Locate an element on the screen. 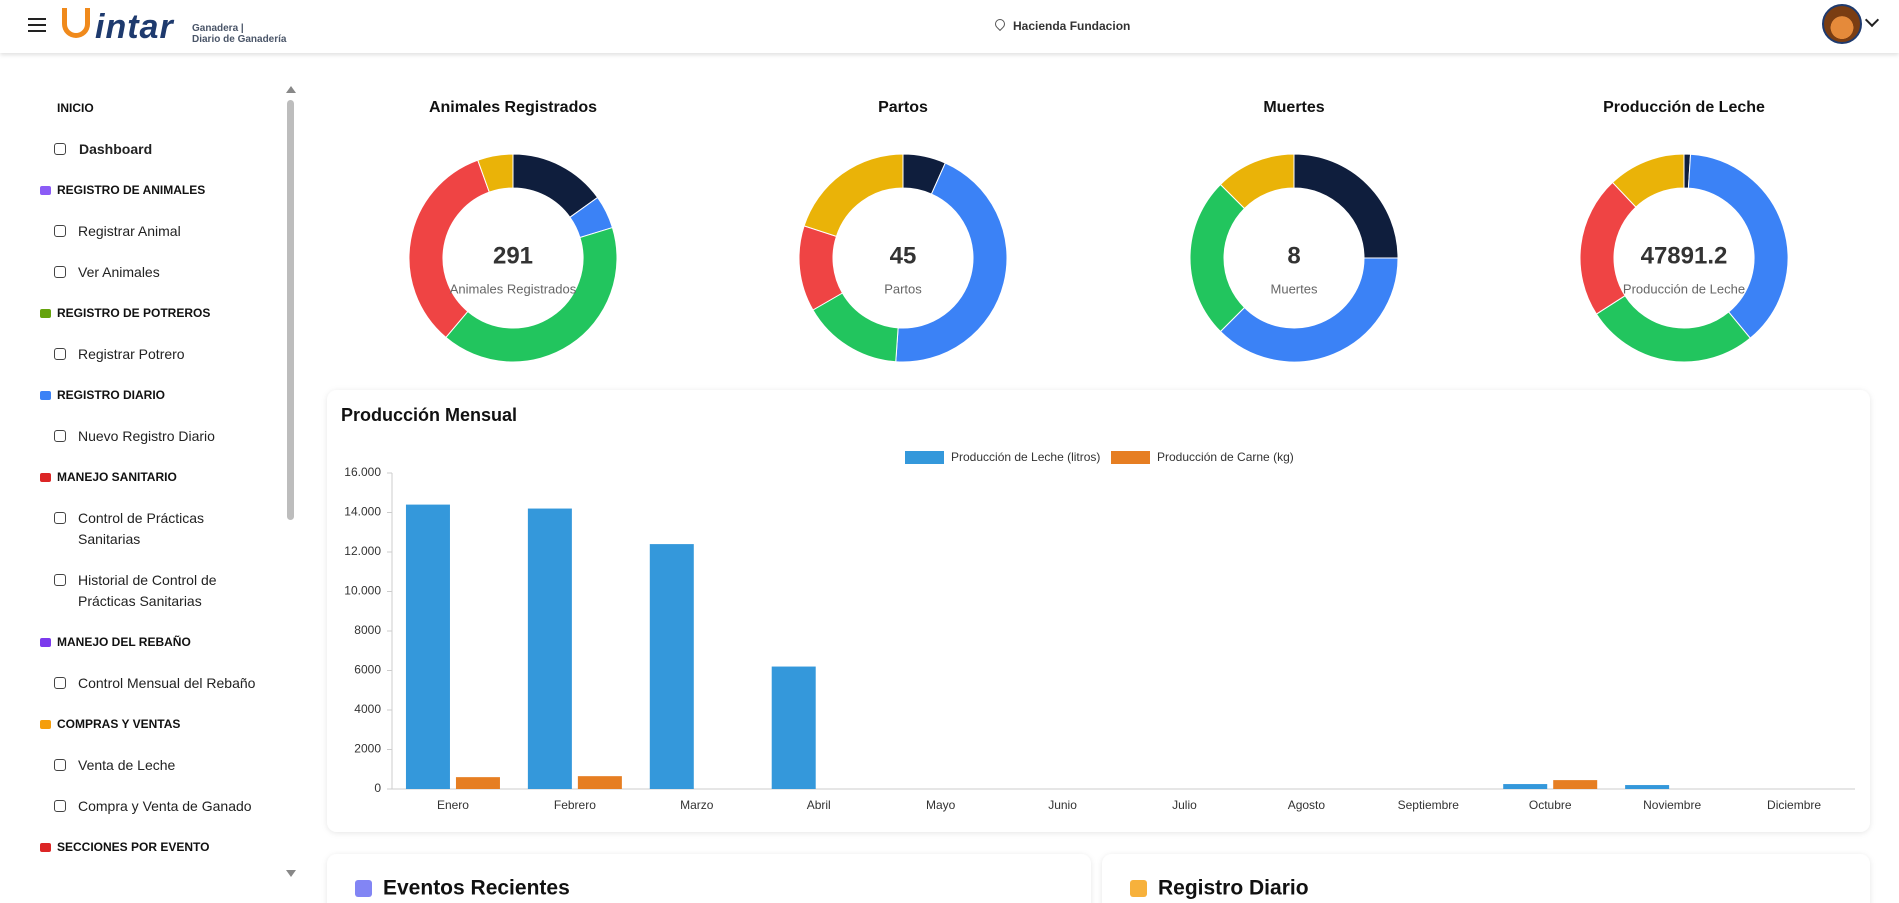 This screenshot has height=903, width=1899. sidebar-section: REGISTRO DE ANIMALES is located at coordinates (142, 190).